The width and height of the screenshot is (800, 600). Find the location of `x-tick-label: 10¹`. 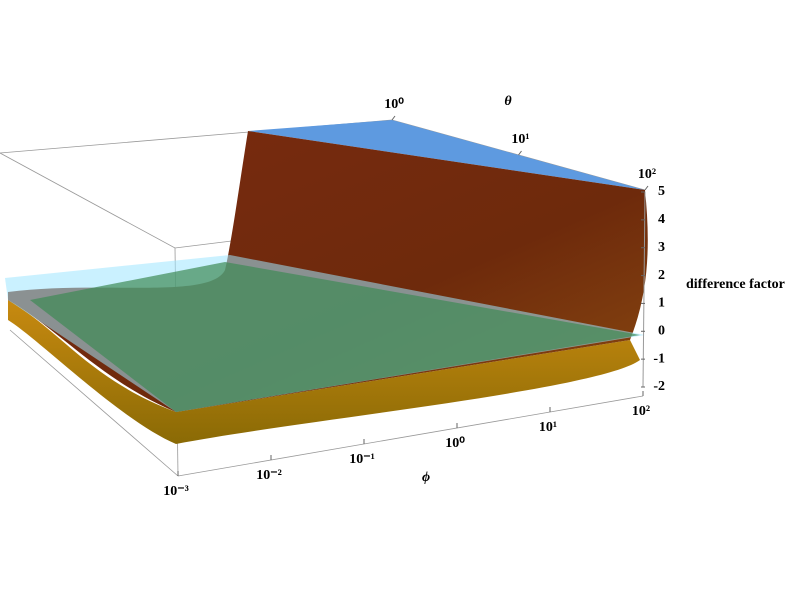

x-tick-label: 10¹ is located at coordinates (548, 427).